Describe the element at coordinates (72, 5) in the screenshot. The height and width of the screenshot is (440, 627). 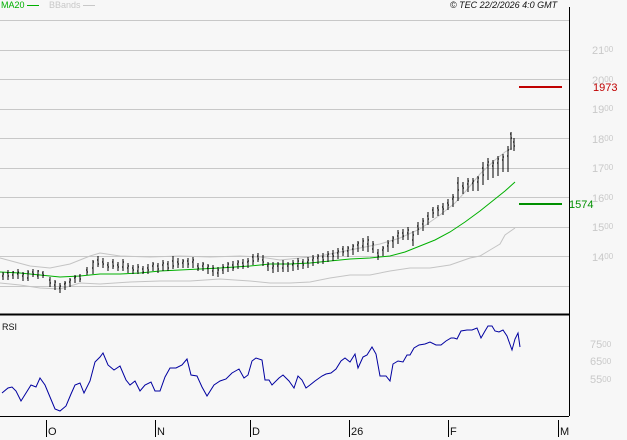
I see `legend-bbands: BBands` at that location.